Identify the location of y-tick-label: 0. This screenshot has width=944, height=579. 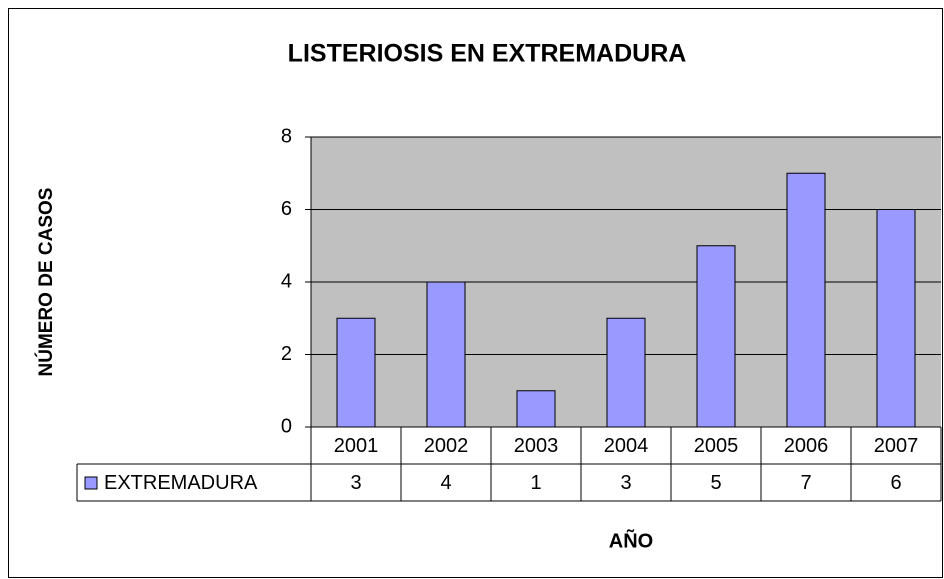
(286, 426).